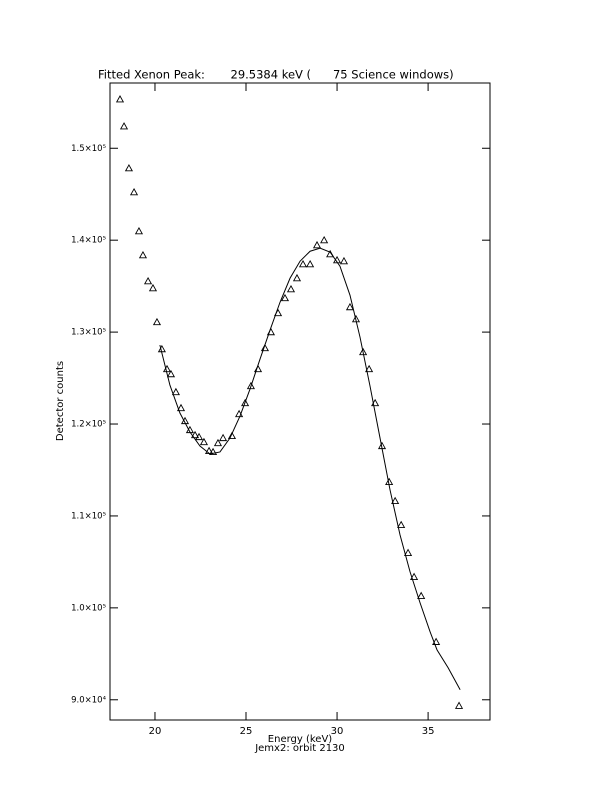 This screenshot has width=612, height=792. Describe the element at coordinates (60, 401) in the screenshot. I see `y-axis-label: Detector counts` at that location.